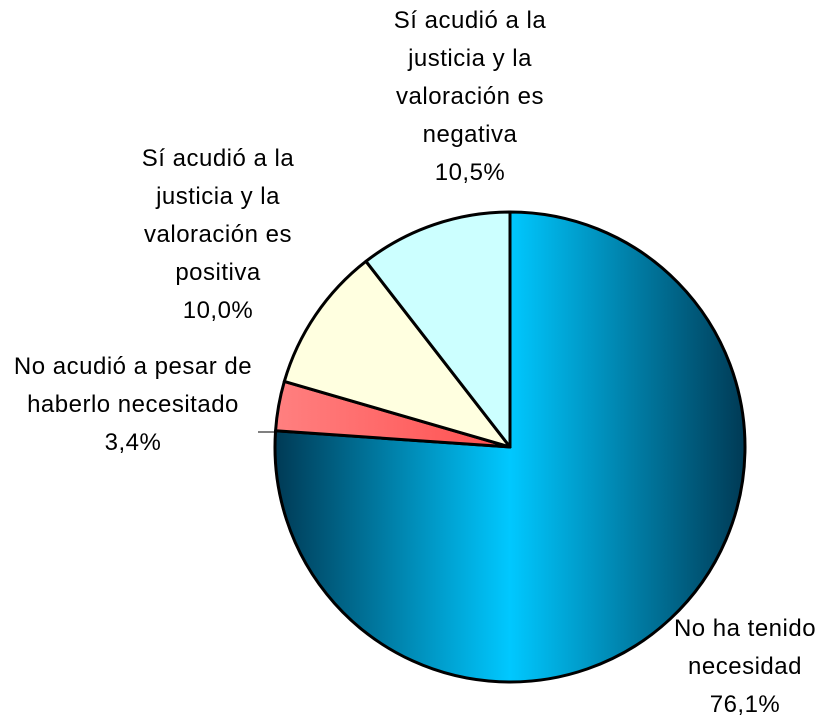  Describe the element at coordinates (745, 704) in the screenshot. I see `value-label: 76,1%` at that location.